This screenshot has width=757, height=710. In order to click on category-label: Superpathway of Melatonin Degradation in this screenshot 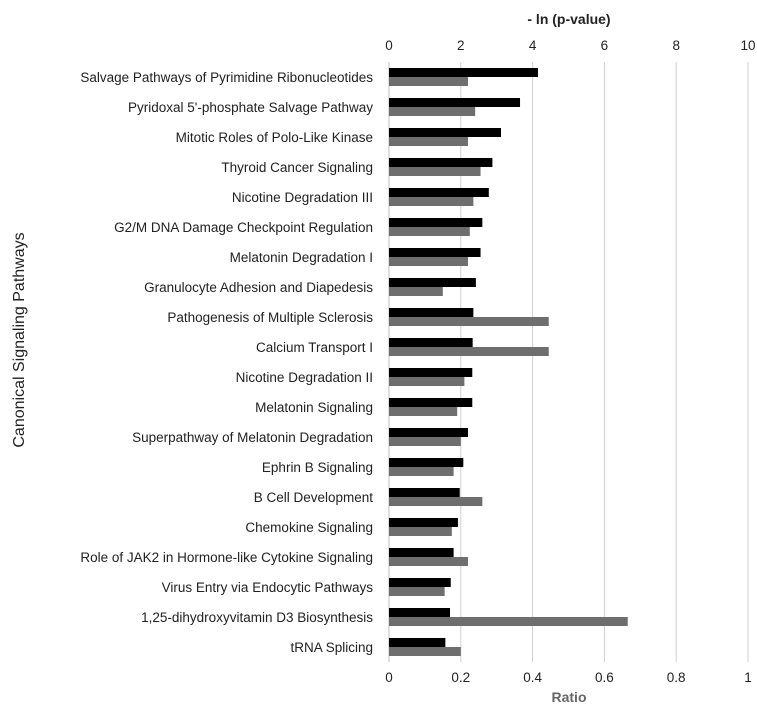, I will do `click(252, 437)`.